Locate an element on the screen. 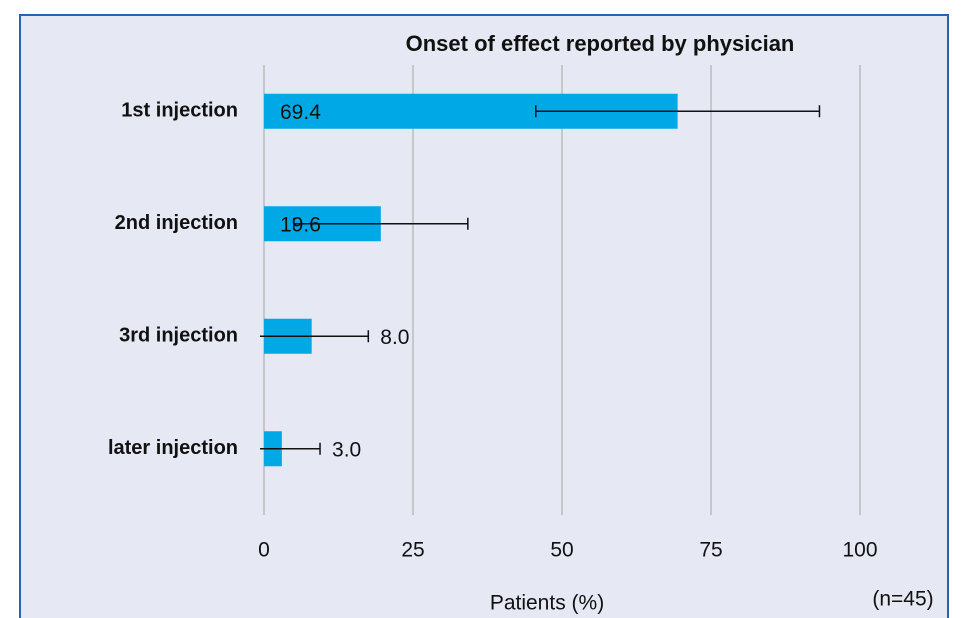 The width and height of the screenshot is (961, 618). y-tick-label: 2nd injection is located at coordinates (176, 223).